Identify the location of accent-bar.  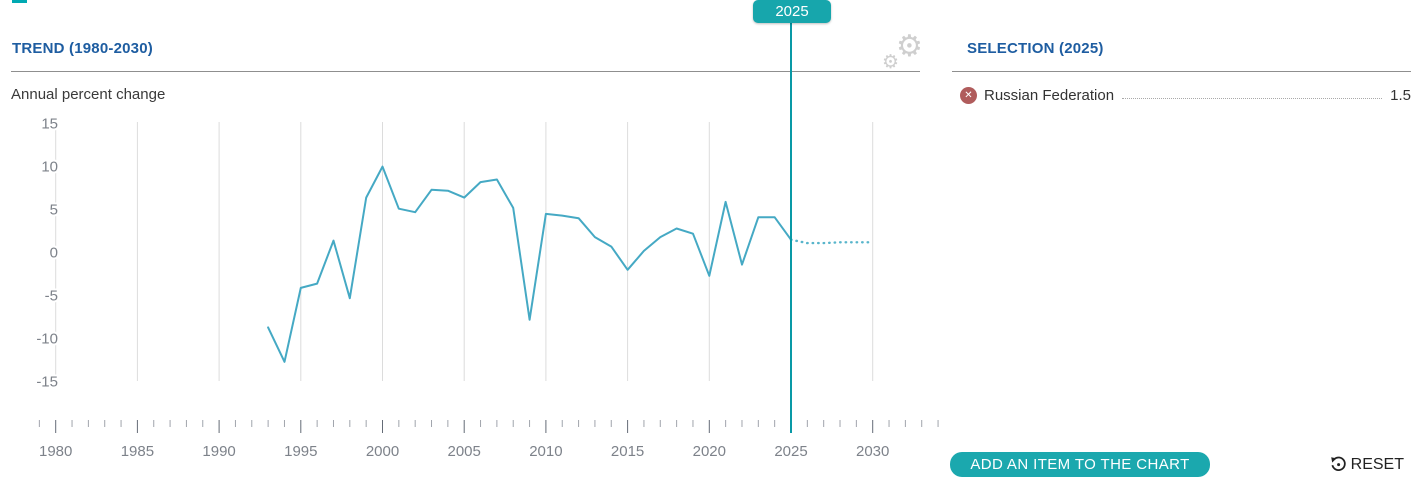
(19, 1).